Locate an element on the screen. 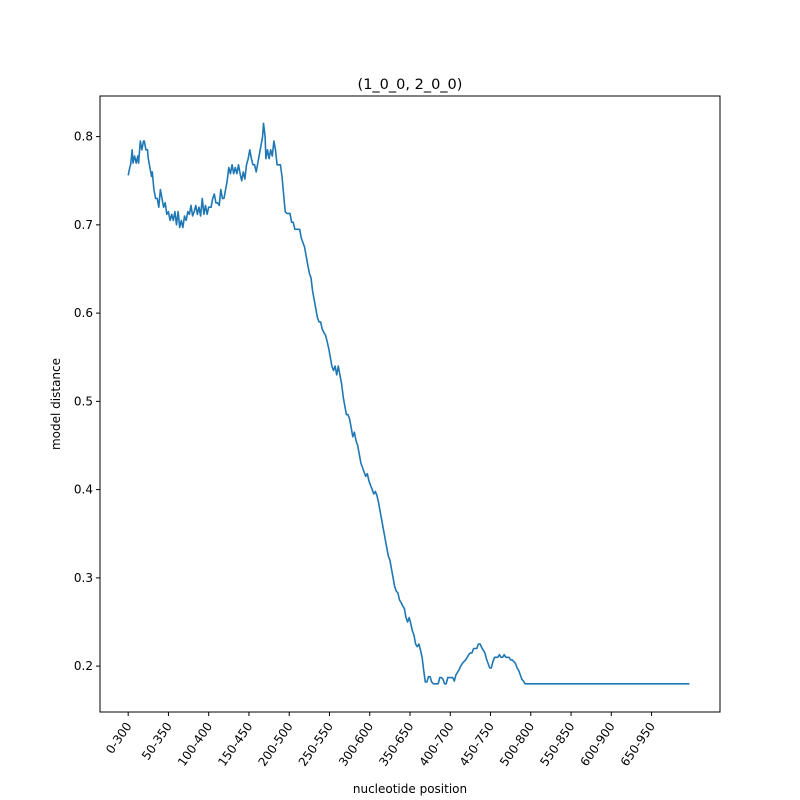 The width and height of the screenshot is (800, 800). y-tick-label: 0.3 is located at coordinates (83, 578).